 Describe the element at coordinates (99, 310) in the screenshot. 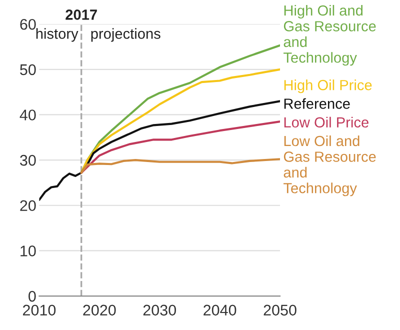

I see `x-tick-label: 2020` at that location.